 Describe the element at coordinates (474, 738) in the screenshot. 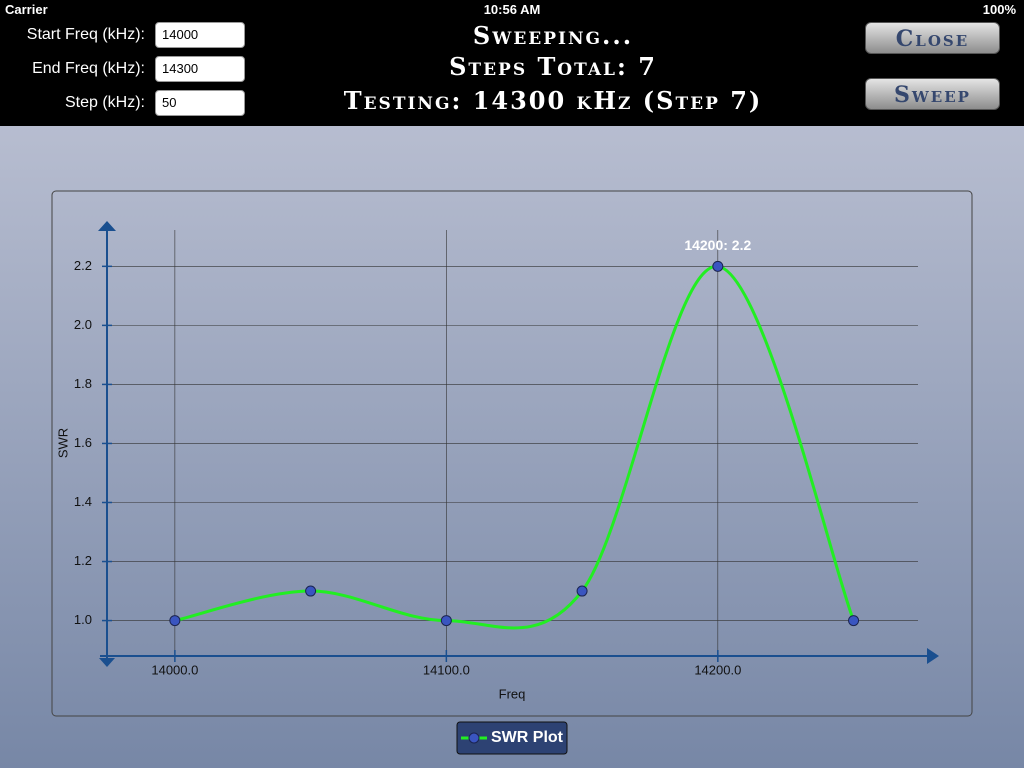

I see `legend-swatch-dot` at that location.